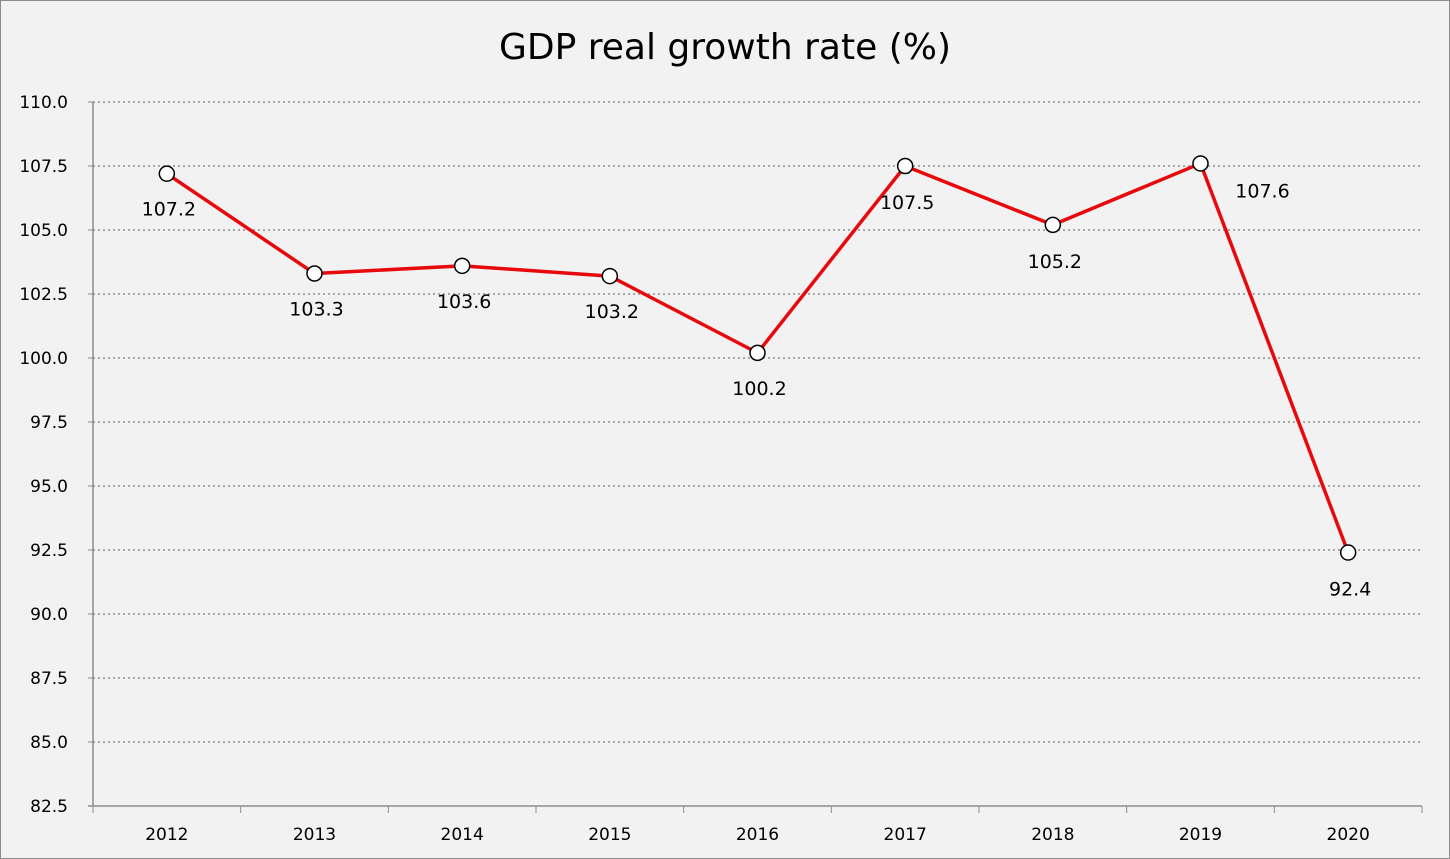 This screenshot has height=859, width=1450. What do you see at coordinates (1200, 835) in the screenshot?
I see `x-tick-label: 2019` at bounding box center [1200, 835].